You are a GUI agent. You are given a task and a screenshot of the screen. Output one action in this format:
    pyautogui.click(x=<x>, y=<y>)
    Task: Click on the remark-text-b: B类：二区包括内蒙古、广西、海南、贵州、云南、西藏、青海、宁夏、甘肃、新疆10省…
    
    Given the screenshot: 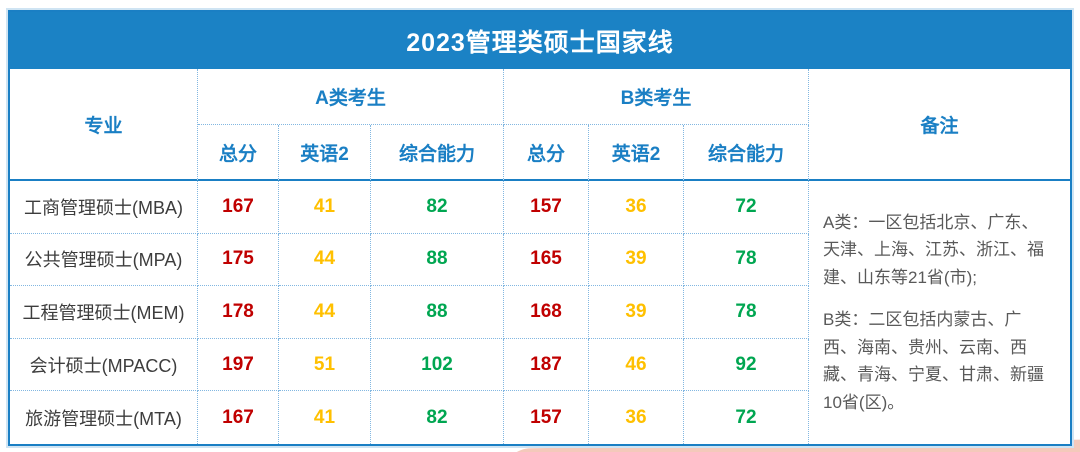 What is the action you would take?
    pyautogui.click(x=933, y=361)
    